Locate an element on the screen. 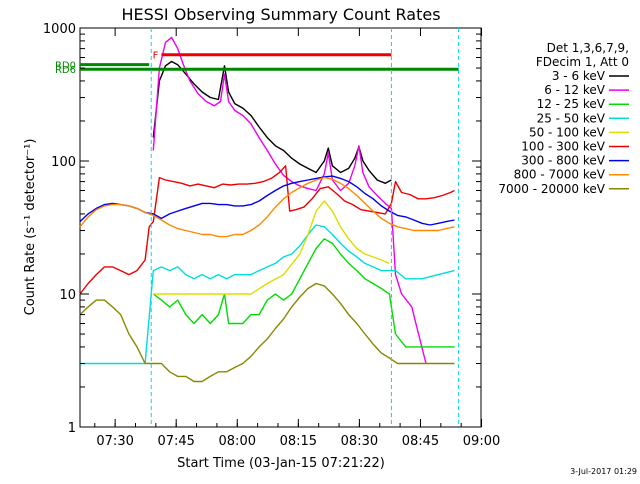  legend-label-50-100-kev: 50 - 100 keV is located at coordinates (567, 132).